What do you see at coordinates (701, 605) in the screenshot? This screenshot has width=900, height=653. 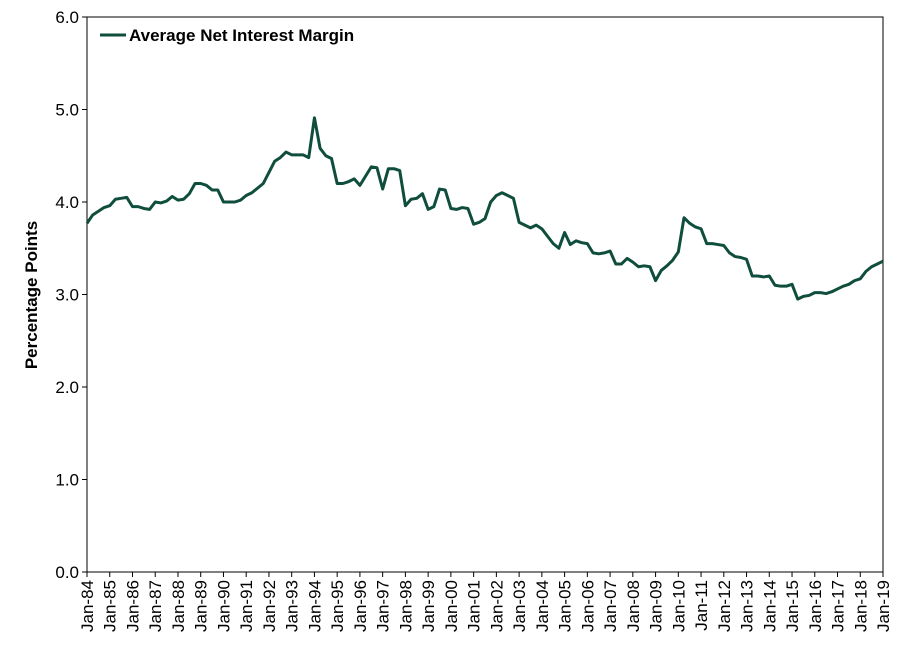 I see `x-tick-label: Jan-11` at bounding box center [701, 605].